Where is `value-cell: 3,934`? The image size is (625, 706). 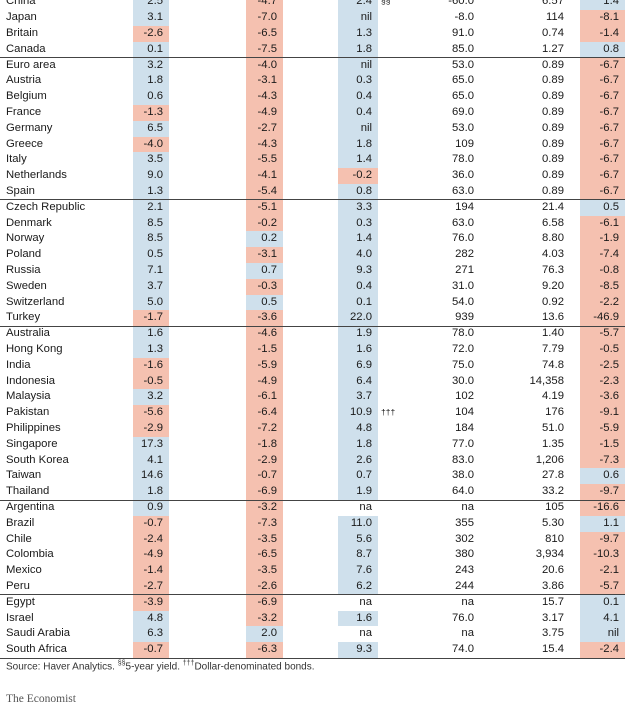 value-cell: 3,934 is located at coordinates (549, 554).